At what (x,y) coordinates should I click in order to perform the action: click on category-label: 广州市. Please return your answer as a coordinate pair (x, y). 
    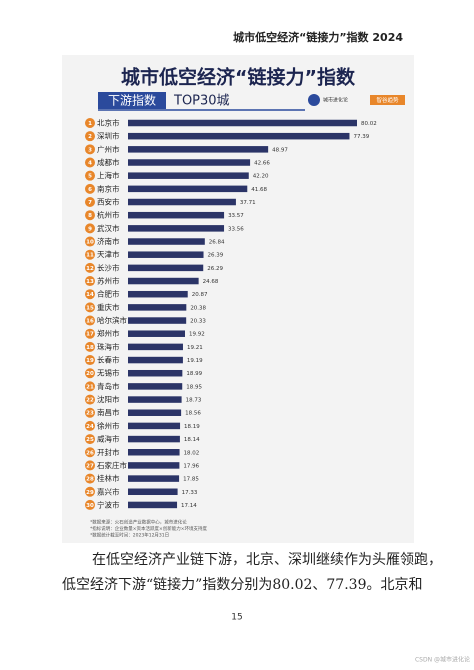
    Looking at the image, I should click on (108, 149).